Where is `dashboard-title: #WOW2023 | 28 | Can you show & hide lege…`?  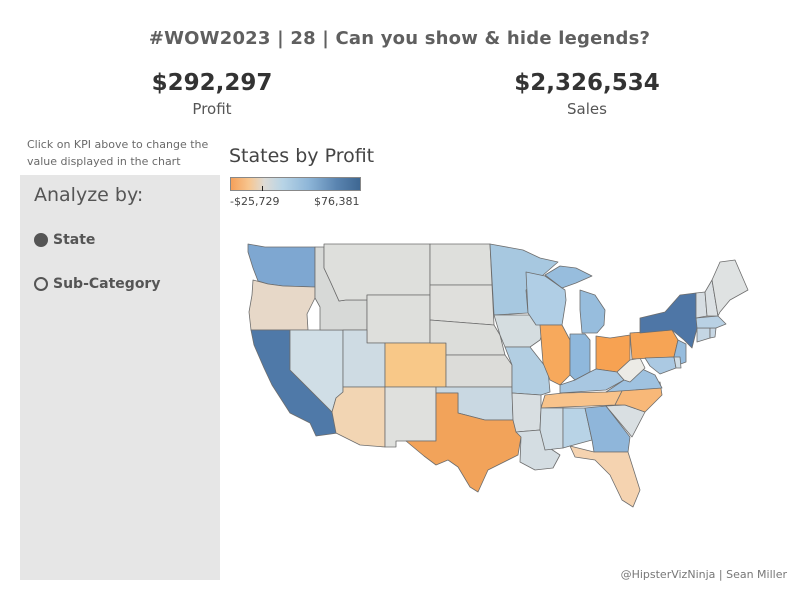
dashboard-title: #WOW2023 | 28 | Can you show & hide lege… is located at coordinates (399, 38).